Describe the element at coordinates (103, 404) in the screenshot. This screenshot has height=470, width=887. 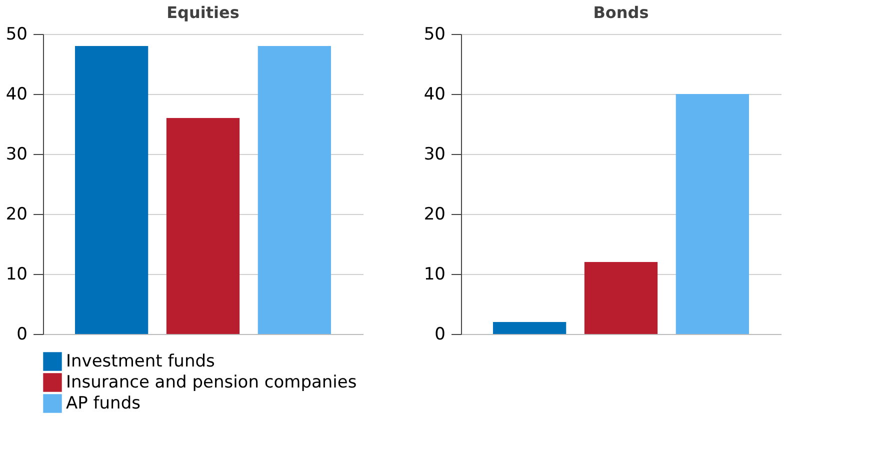
I see `legend-label: AP funds` at that location.